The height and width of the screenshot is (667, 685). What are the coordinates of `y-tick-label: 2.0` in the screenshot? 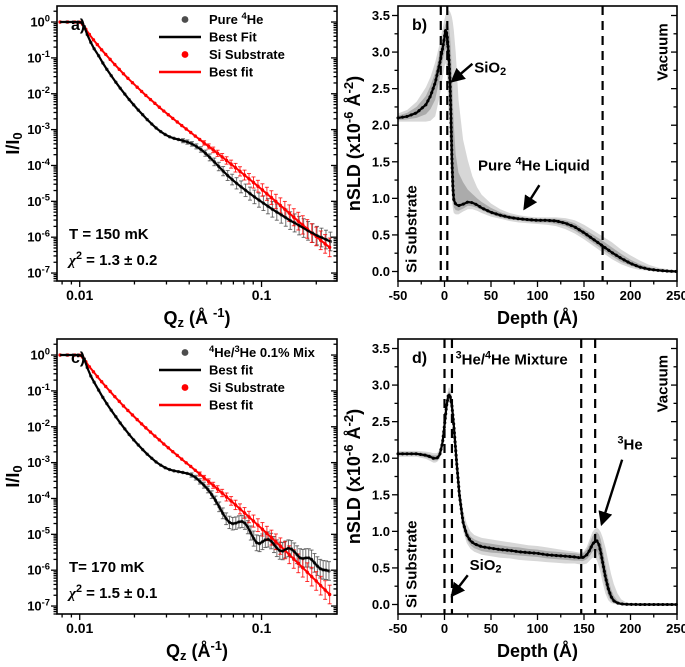 It's located at (381, 458).